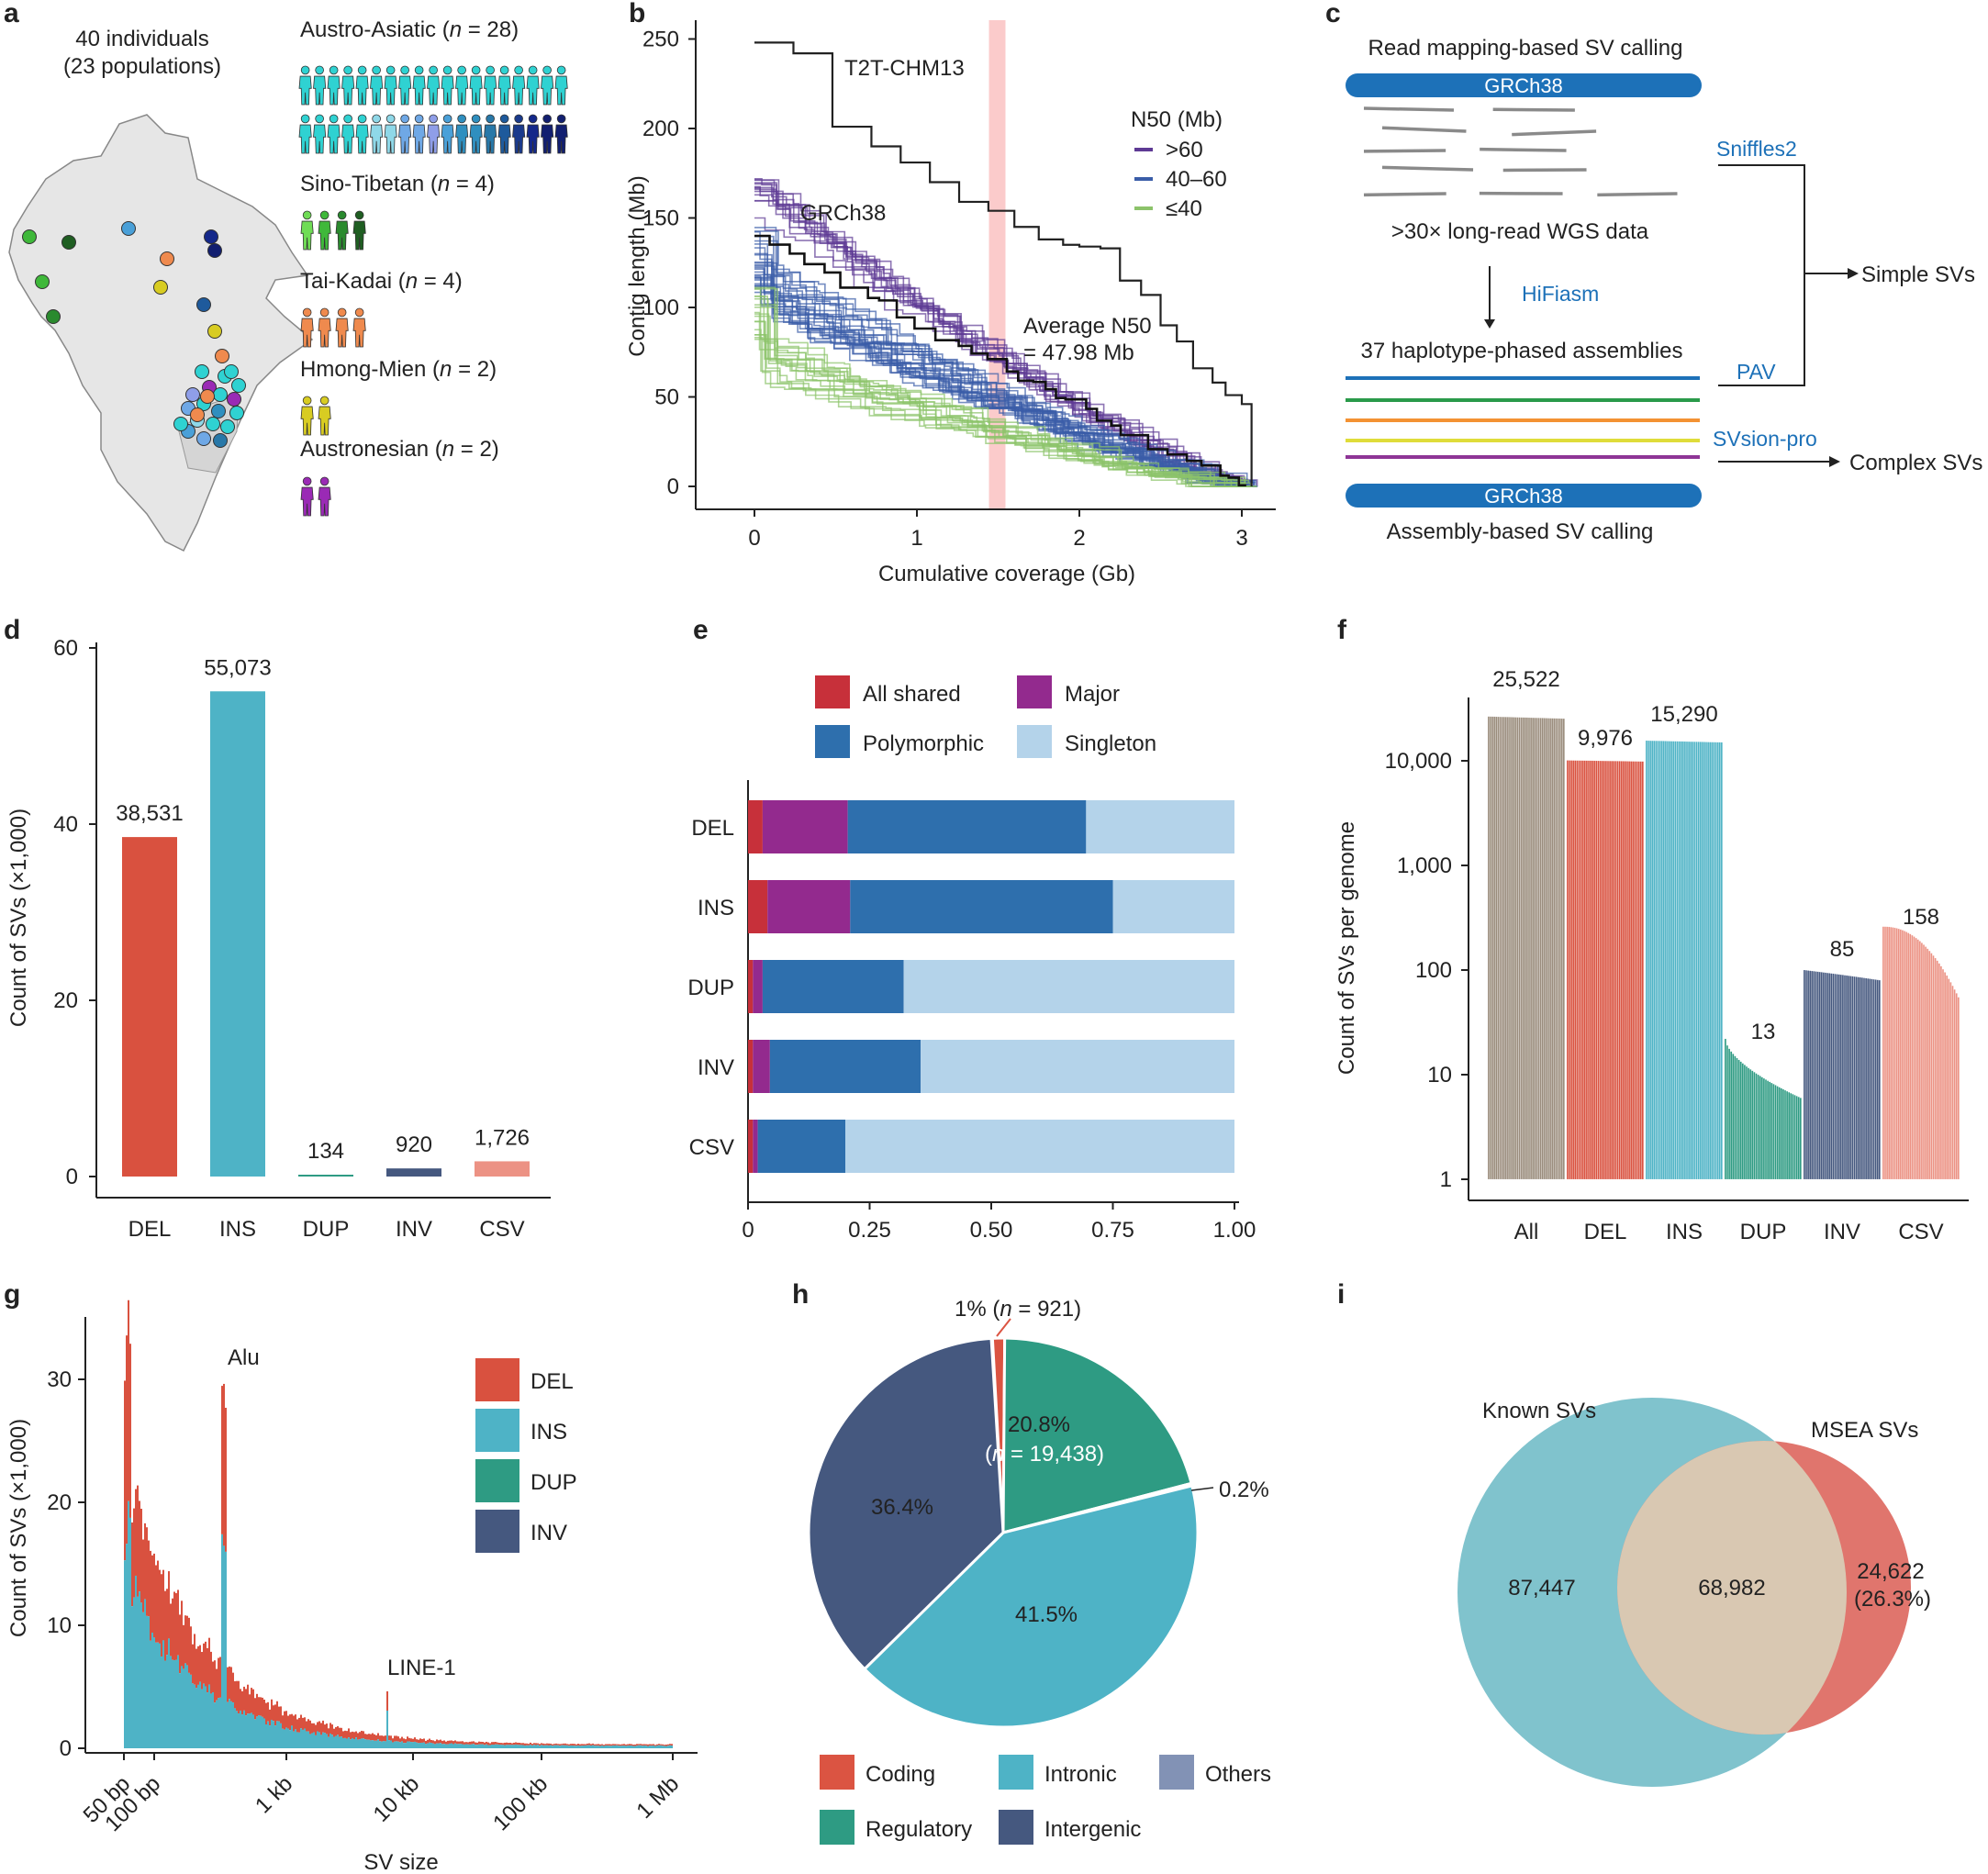  I want to click on f-ytick-label: 100, so click(1433, 970).